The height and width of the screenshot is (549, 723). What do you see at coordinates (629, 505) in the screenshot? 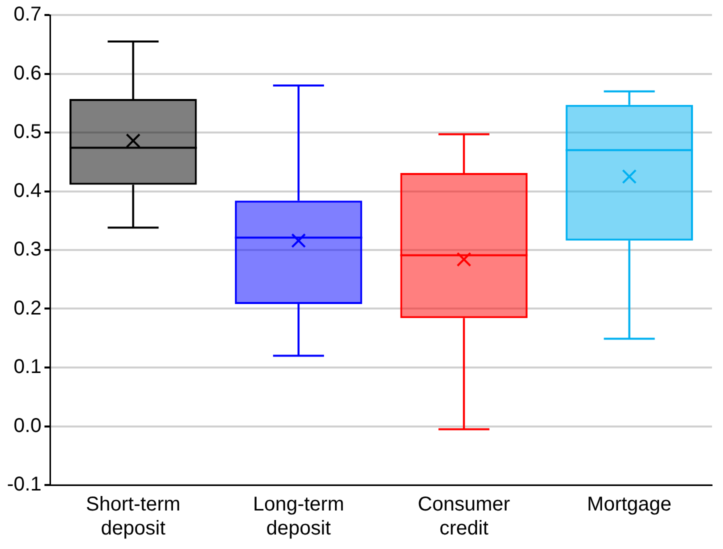
I see `x-tick-label: Mortgage` at bounding box center [629, 505].